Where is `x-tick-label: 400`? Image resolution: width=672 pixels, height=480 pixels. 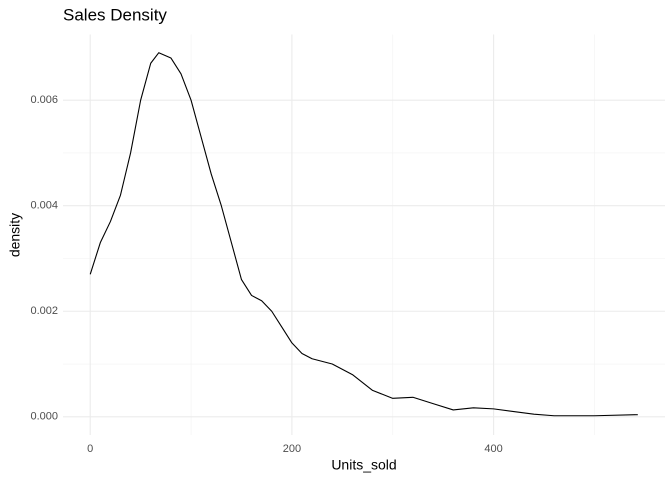 x-tick-label: 400 is located at coordinates (493, 449).